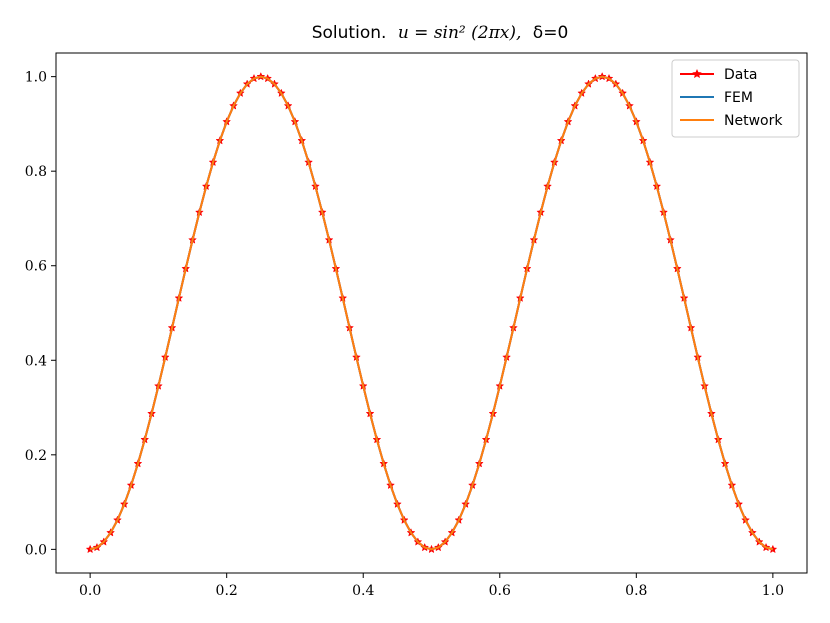 The image size is (830, 623). Describe the element at coordinates (550, 33) in the screenshot. I see `title-delta: δ=0` at that location.